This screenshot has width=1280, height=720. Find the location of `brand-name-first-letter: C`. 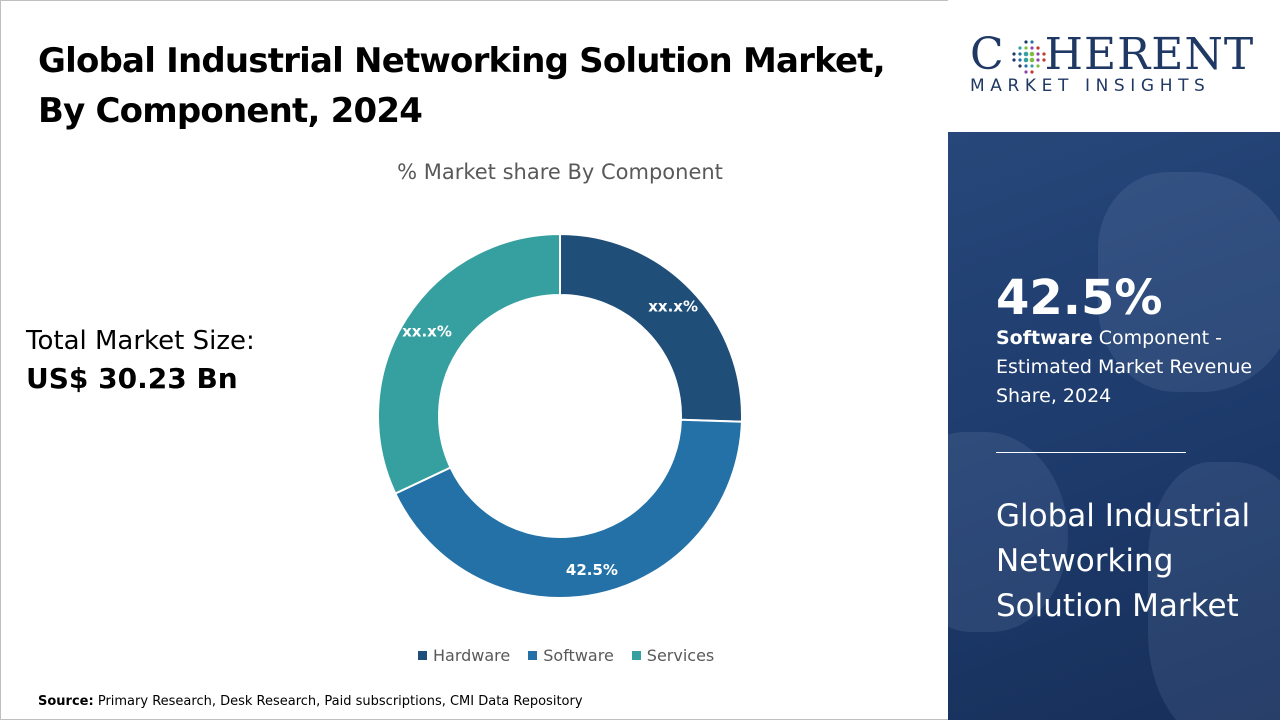

brand-name-first-letter: C is located at coordinates (987, 54).